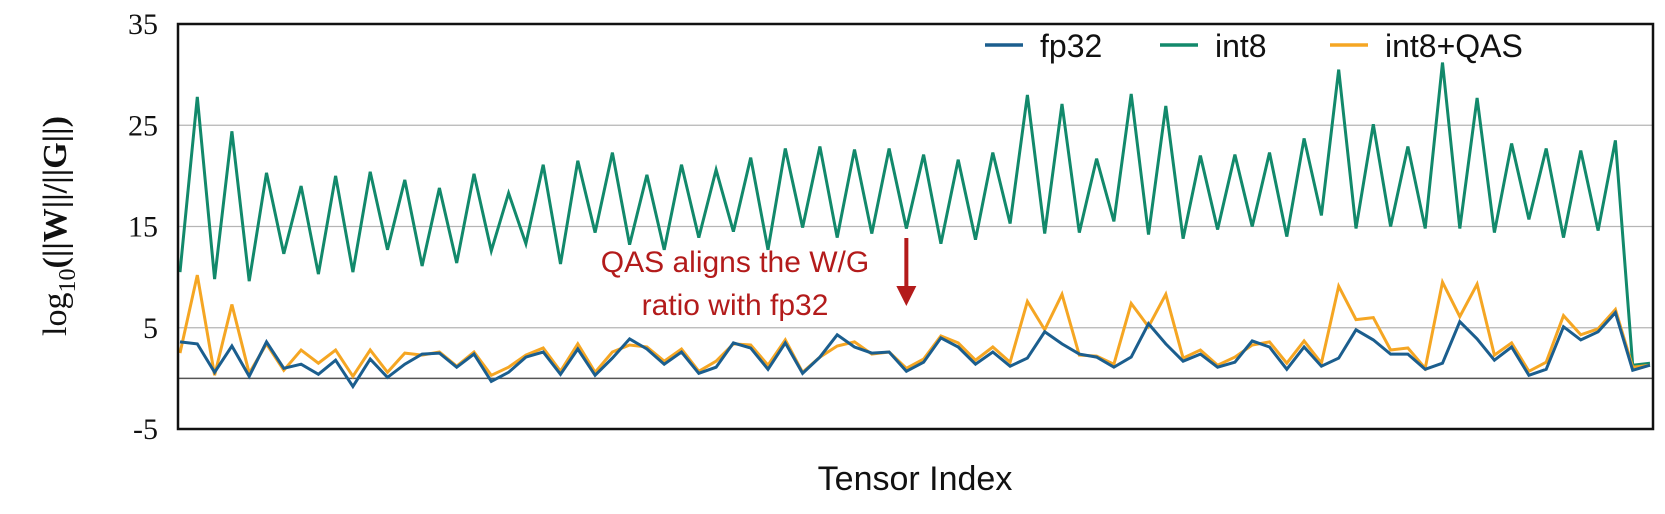 This screenshot has height=514, width=1665. I want to click on y-axis-label: log10(||W||/||G||), so click(59, 226).